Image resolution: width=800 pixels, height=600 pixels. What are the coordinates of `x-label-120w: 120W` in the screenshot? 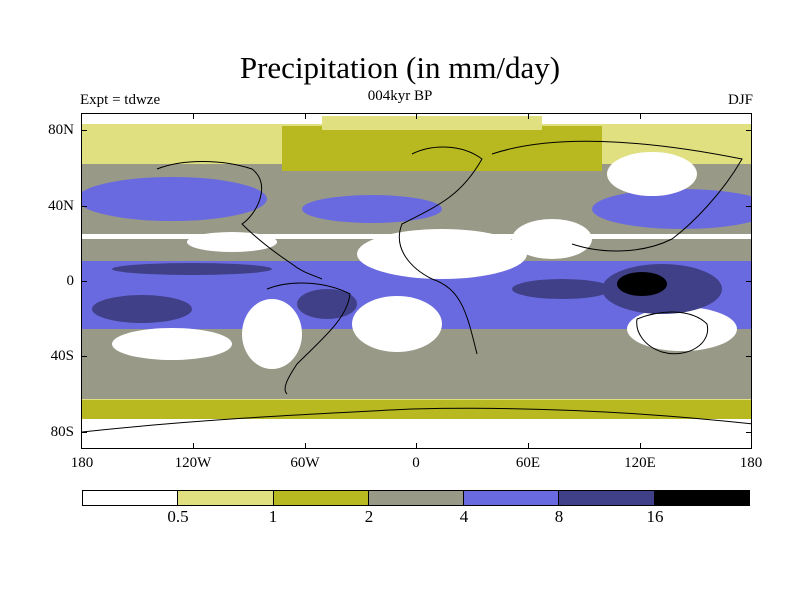 It's located at (193, 463).